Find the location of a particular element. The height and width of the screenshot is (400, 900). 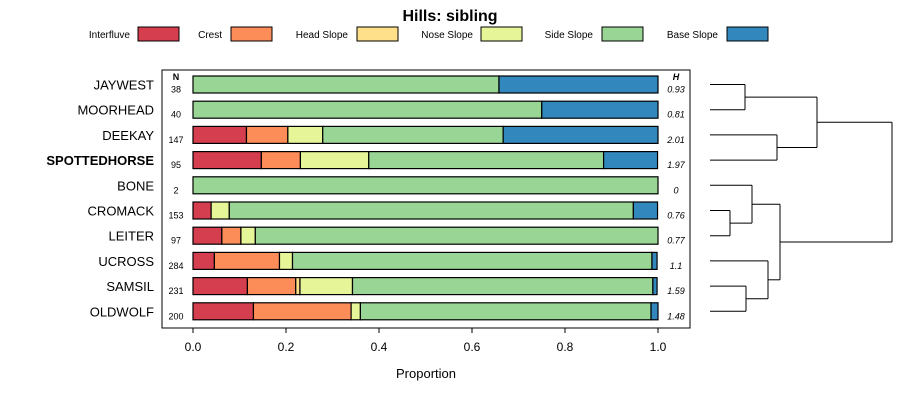

row-label: JAYWEST is located at coordinates (124, 85).